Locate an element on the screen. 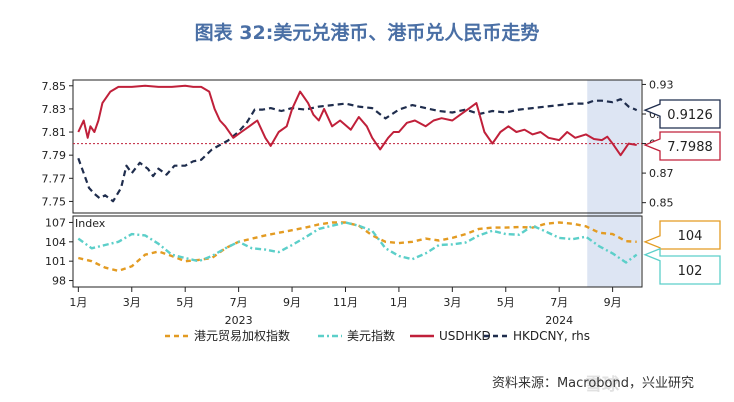 The image size is (734, 402). y-bottom-tick-label: 101 is located at coordinates (55, 261).